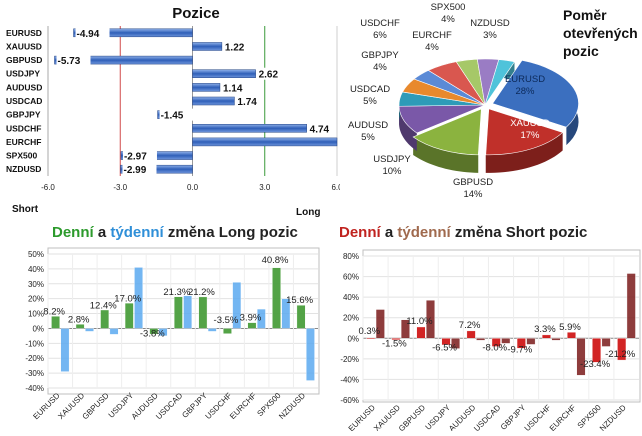 Image resolution: width=642 pixels, height=436 pixels. I want to click on pie-slice-xauusd, so click(524, 132).